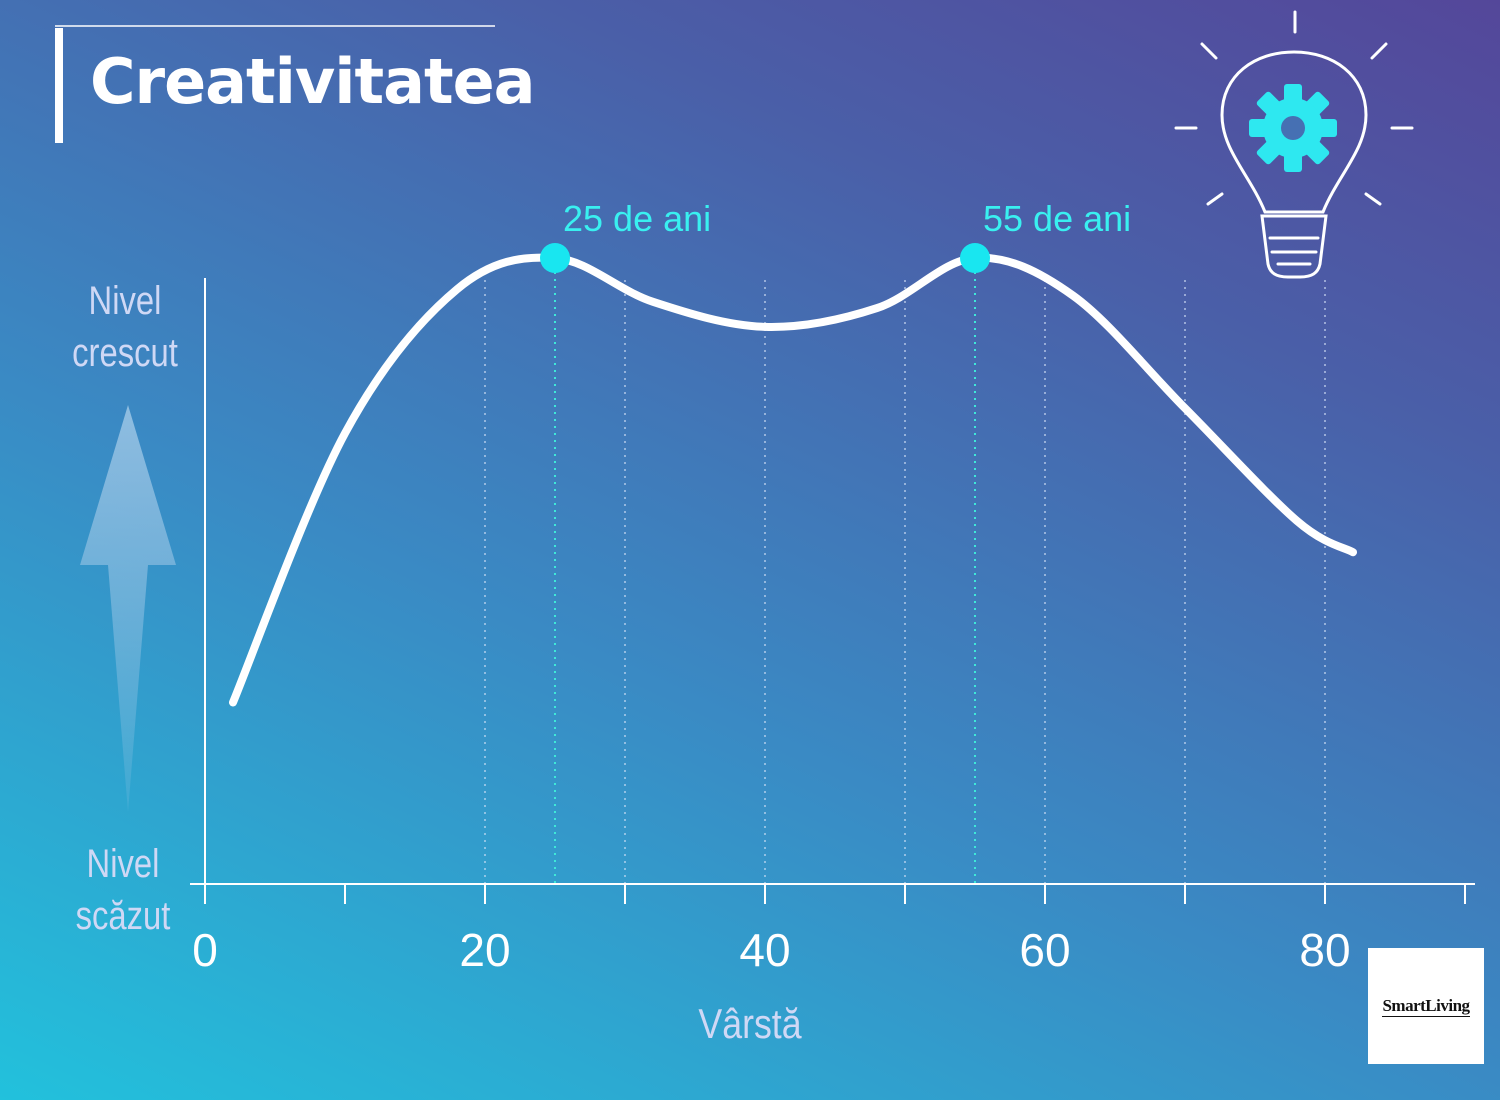 This screenshot has width=1500, height=1100. What do you see at coordinates (637, 218) in the screenshot?
I see `peak-label-25: 25 de ani` at bounding box center [637, 218].